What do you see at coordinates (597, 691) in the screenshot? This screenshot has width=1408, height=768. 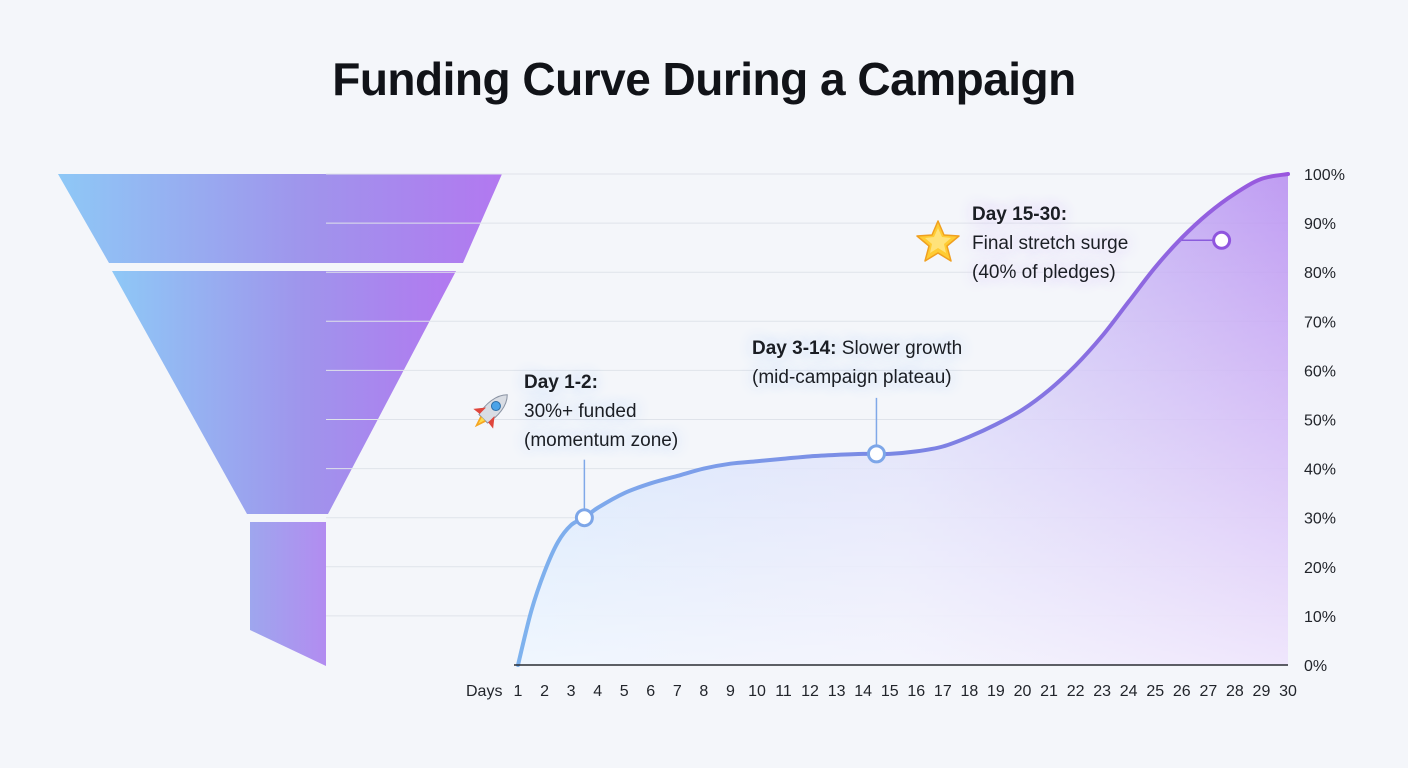 I see `x-tick-label: 4` at bounding box center [597, 691].